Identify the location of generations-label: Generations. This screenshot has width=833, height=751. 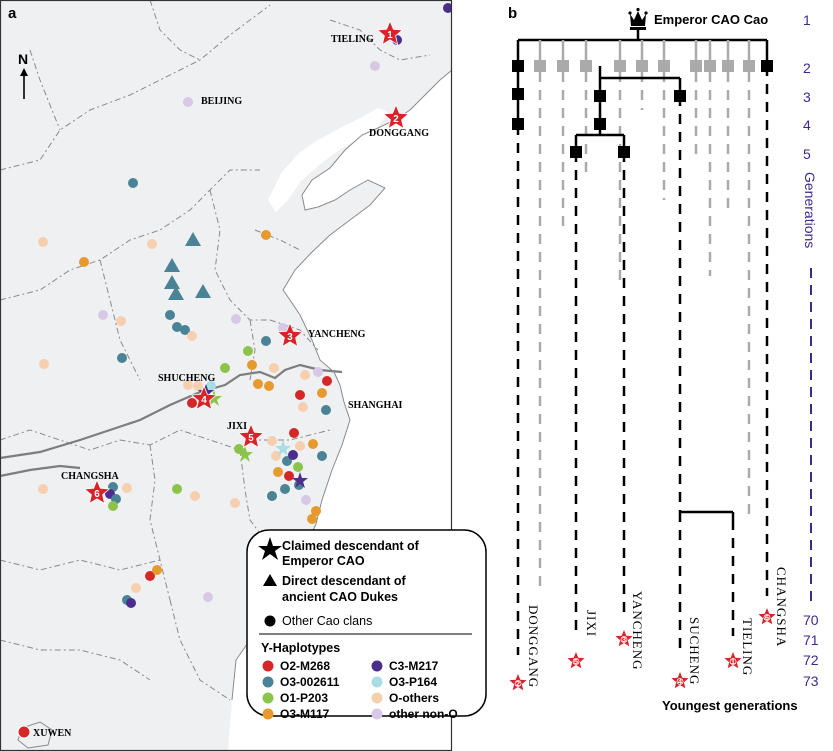
(810, 210).